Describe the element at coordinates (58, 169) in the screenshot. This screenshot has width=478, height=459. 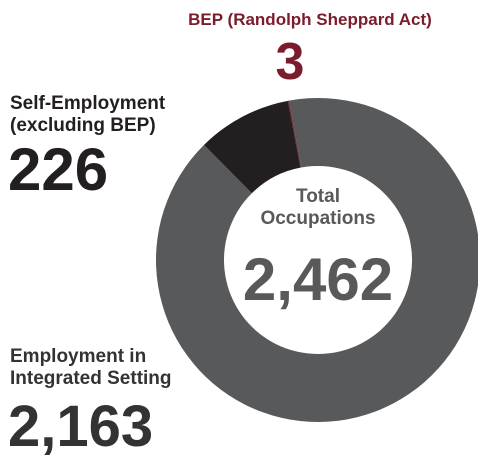
I see `value-label: 226` at that location.